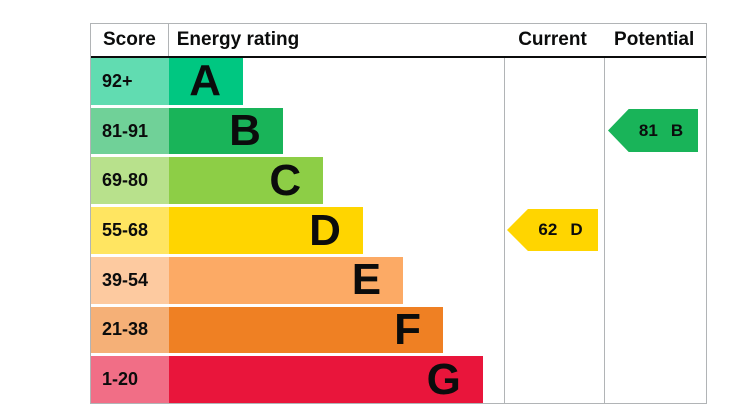  I want to click on table-header-row: Score Energy rating Current Potential, so click(398, 41).